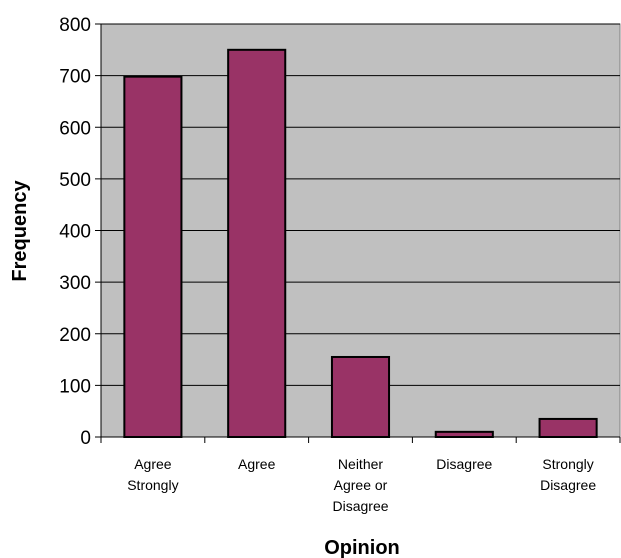  I want to click on y-tick-label: 700, so click(75, 77).